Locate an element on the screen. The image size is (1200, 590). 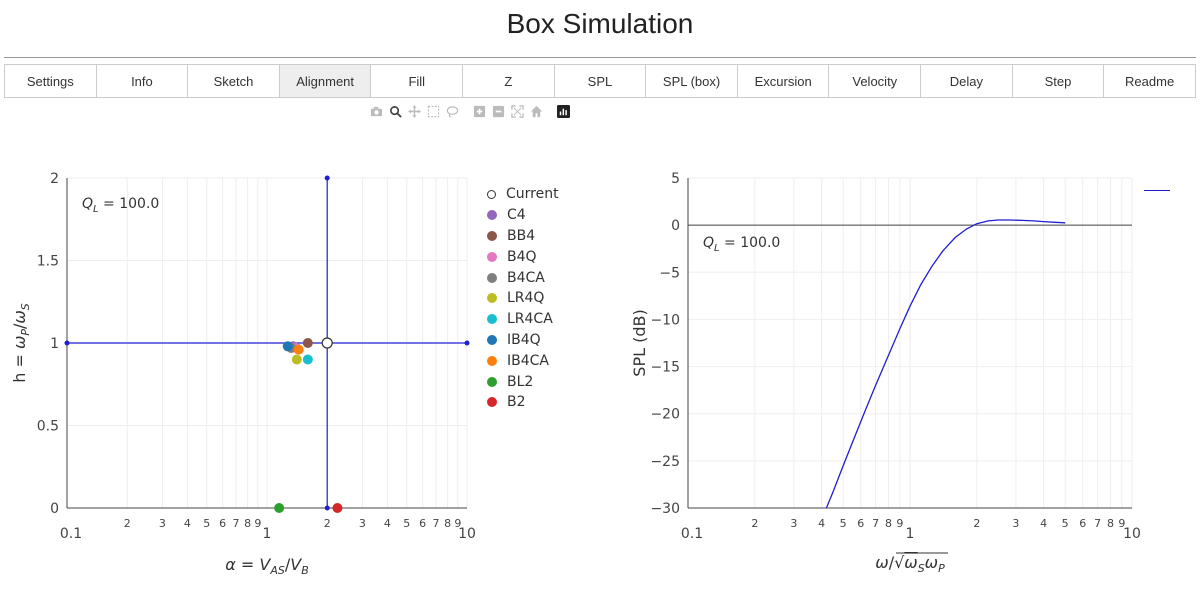
zoom-out-icon is located at coordinates (498, 111).